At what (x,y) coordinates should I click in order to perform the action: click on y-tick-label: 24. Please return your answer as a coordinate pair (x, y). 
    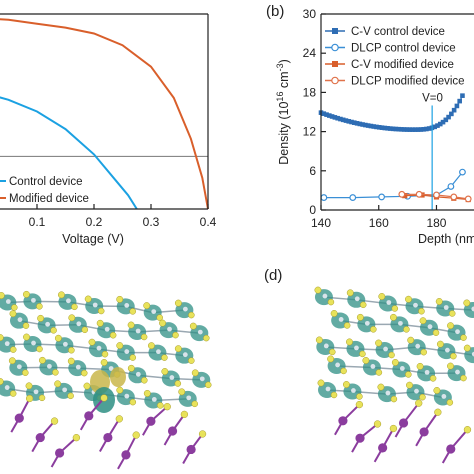
    Looking at the image, I should click on (310, 53).